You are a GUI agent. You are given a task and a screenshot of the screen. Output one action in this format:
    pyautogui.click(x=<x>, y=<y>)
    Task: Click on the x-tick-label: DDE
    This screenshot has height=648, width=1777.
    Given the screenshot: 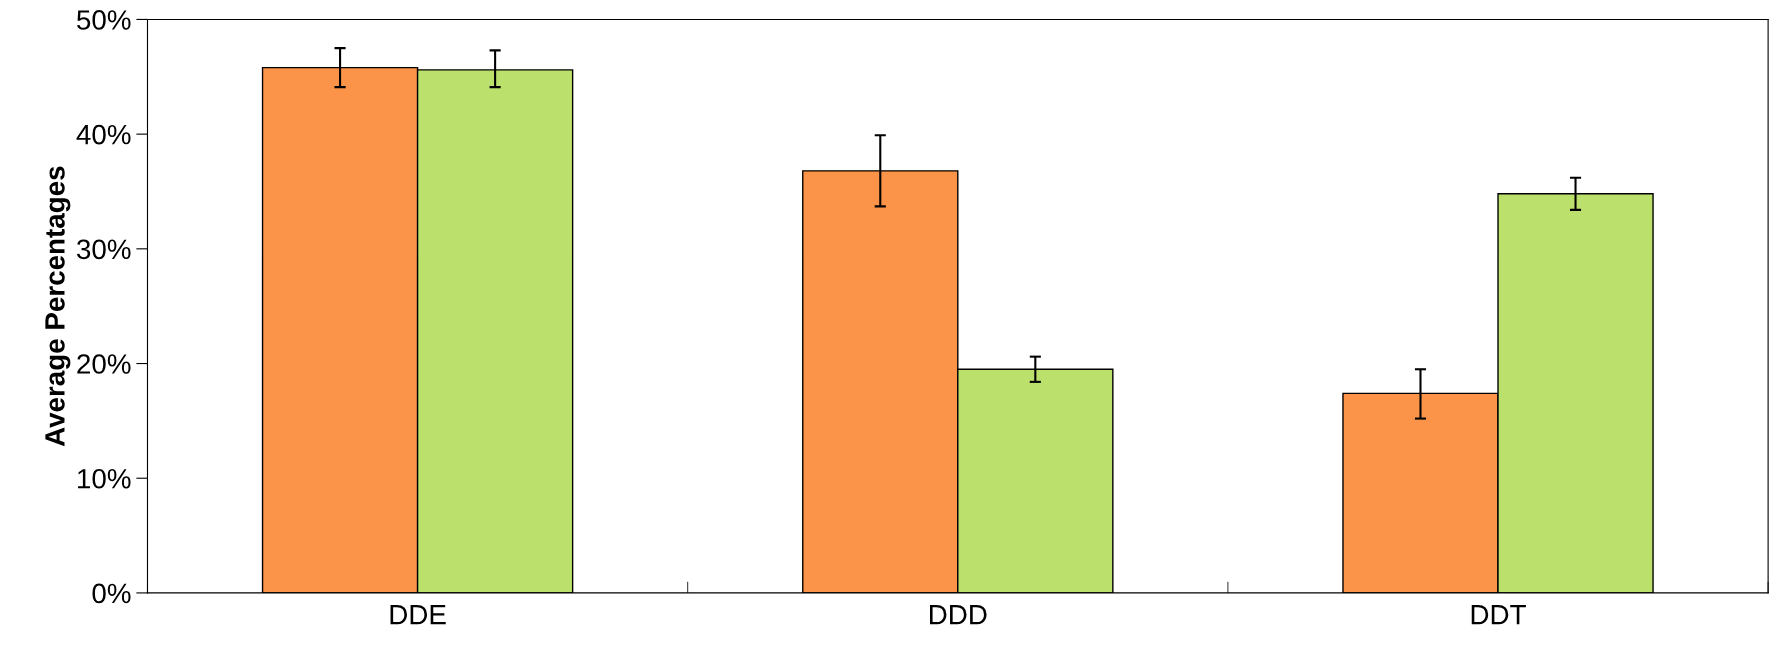 What is the action you would take?
    pyautogui.click(x=418, y=615)
    